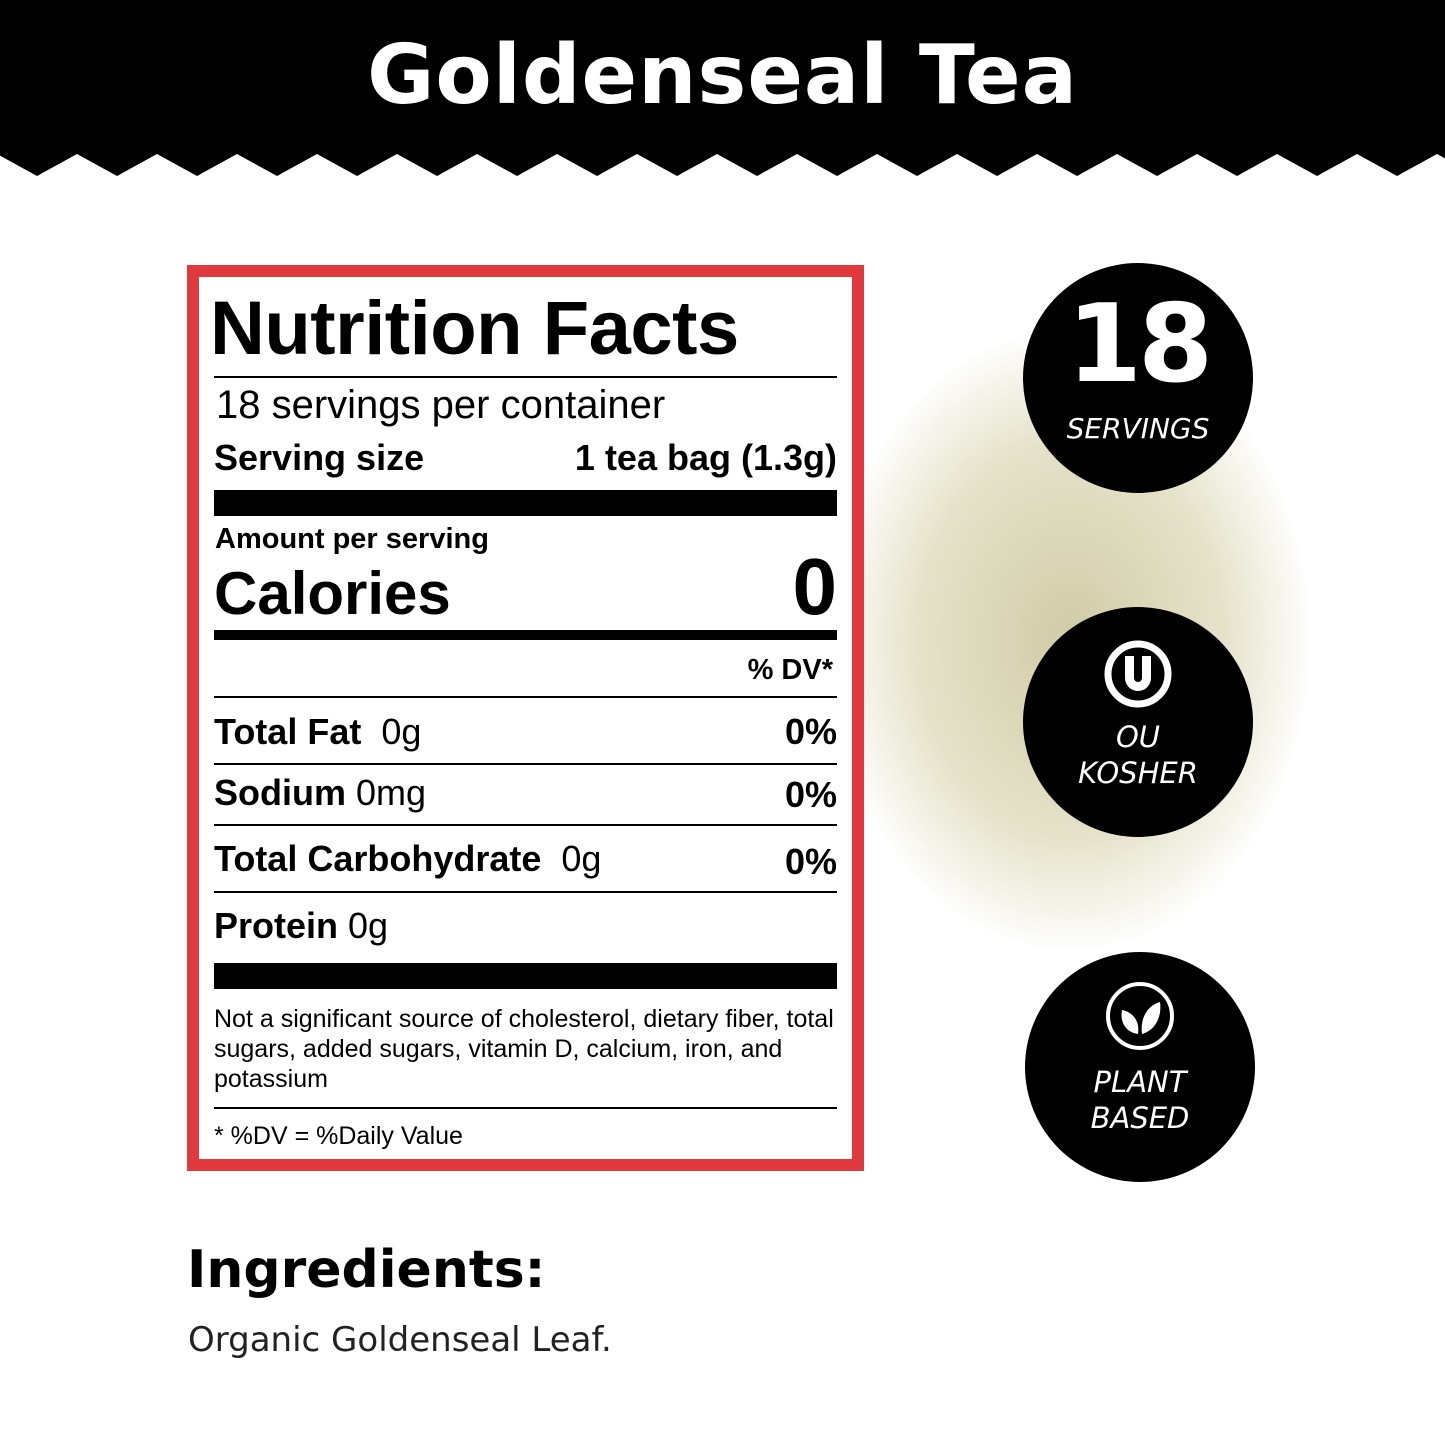 This screenshot has width=1445, height=1445. Describe the element at coordinates (1140, 1118) in the screenshot. I see `badge-line-2: BASED` at that location.